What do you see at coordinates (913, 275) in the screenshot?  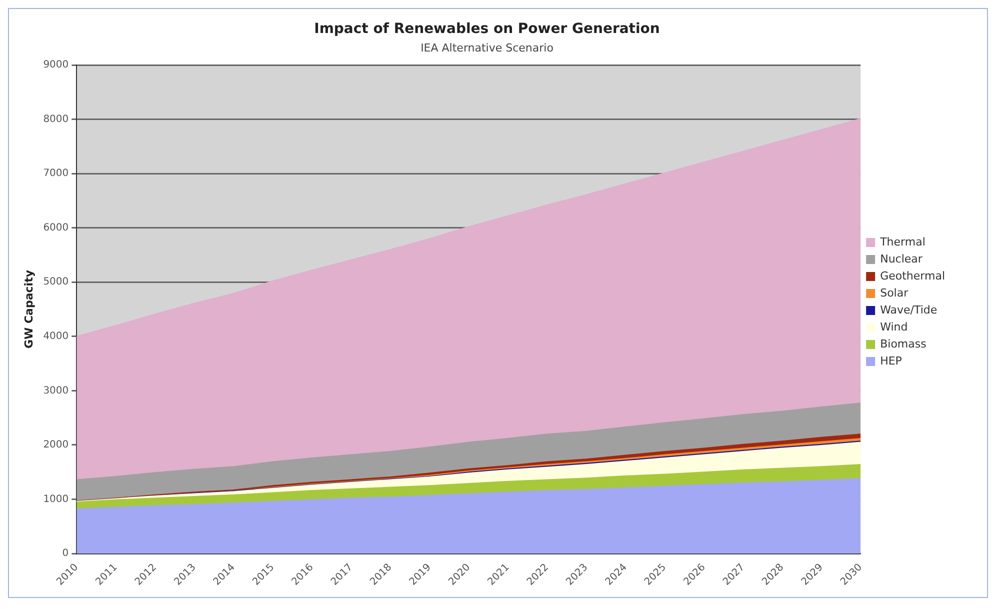 I see `legend-label: Geothermal` at bounding box center [913, 275].